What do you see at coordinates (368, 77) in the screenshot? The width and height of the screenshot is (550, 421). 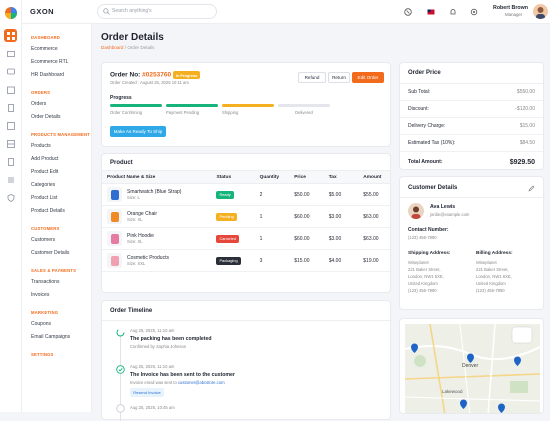 I see `edit-order-button: Edit Order` at bounding box center [368, 77].